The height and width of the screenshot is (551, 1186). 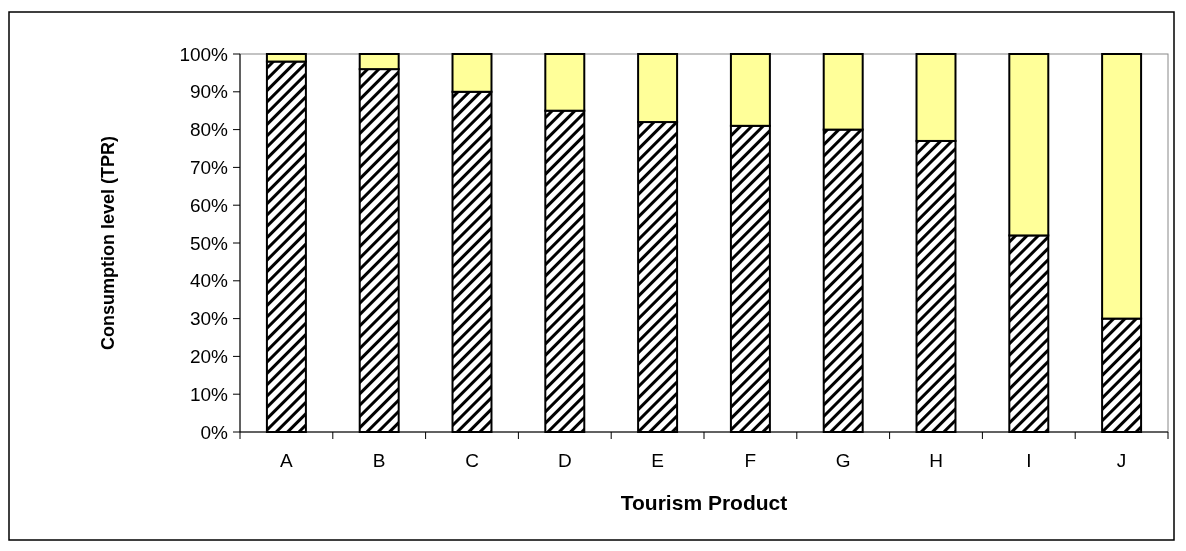 What do you see at coordinates (704, 502) in the screenshot?
I see `x-axis-title: Tourism Product` at bounding box center [704, 502].